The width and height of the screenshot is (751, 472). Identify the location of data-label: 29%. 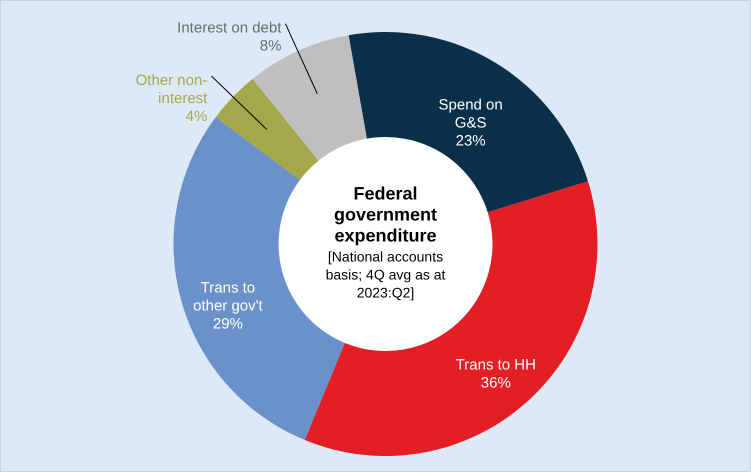
(227, 323).